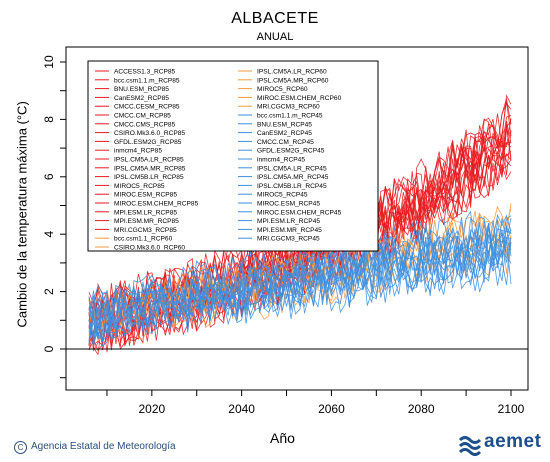 The width and height of the screenshot is (550, 462). Describe the element at coordinates (147, 80) in the screenshot. I see `legend-entry: bcc.csm1.1.m_RCP85` at that location.